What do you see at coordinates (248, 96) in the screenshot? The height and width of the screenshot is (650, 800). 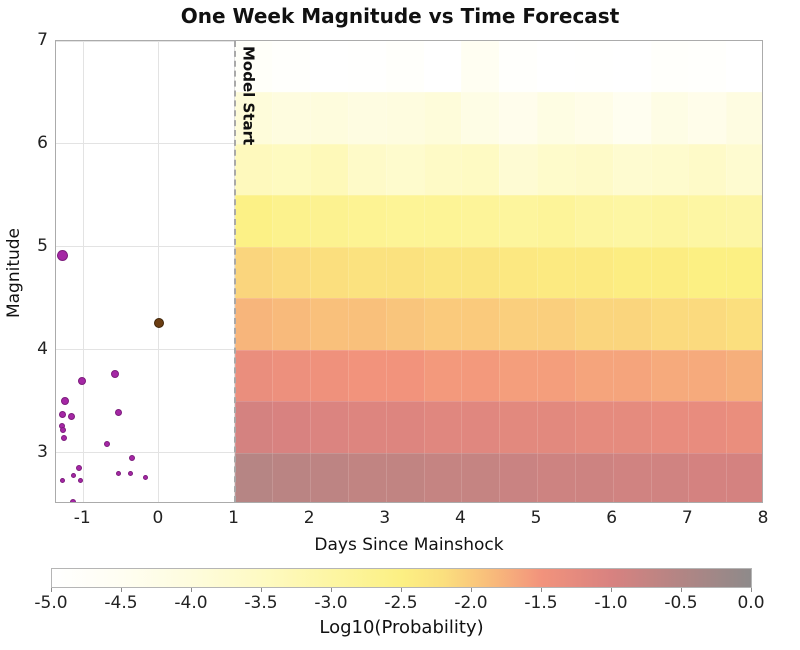 I see `model-start-label: Model Start` at bounding box center [248, 96].